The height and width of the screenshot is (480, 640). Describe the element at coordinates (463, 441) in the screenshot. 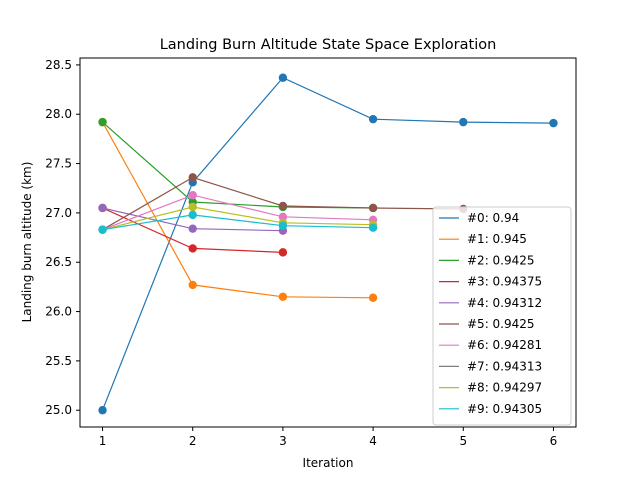

I see `x-tick-label: 5` at that location.